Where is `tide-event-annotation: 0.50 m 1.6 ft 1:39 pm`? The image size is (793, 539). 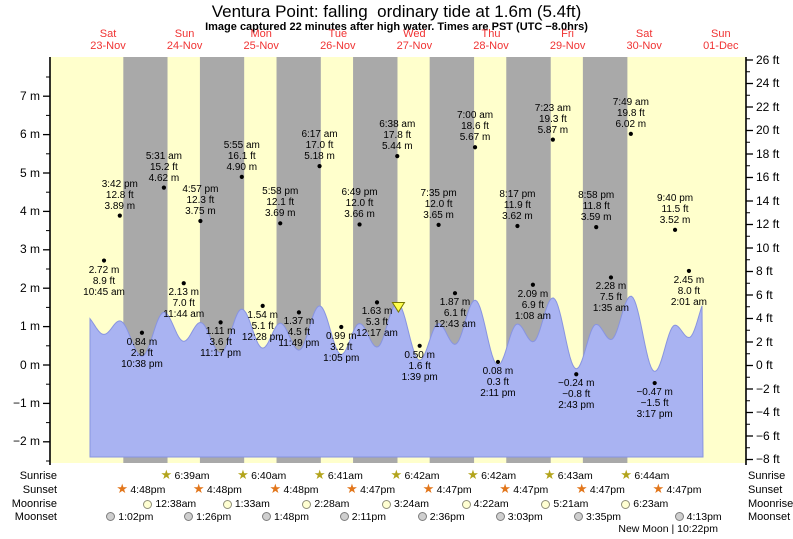
tide-event-annotation: 0.50 m 1.6 ft 1:39 pm is located at coordinates (419, 366).